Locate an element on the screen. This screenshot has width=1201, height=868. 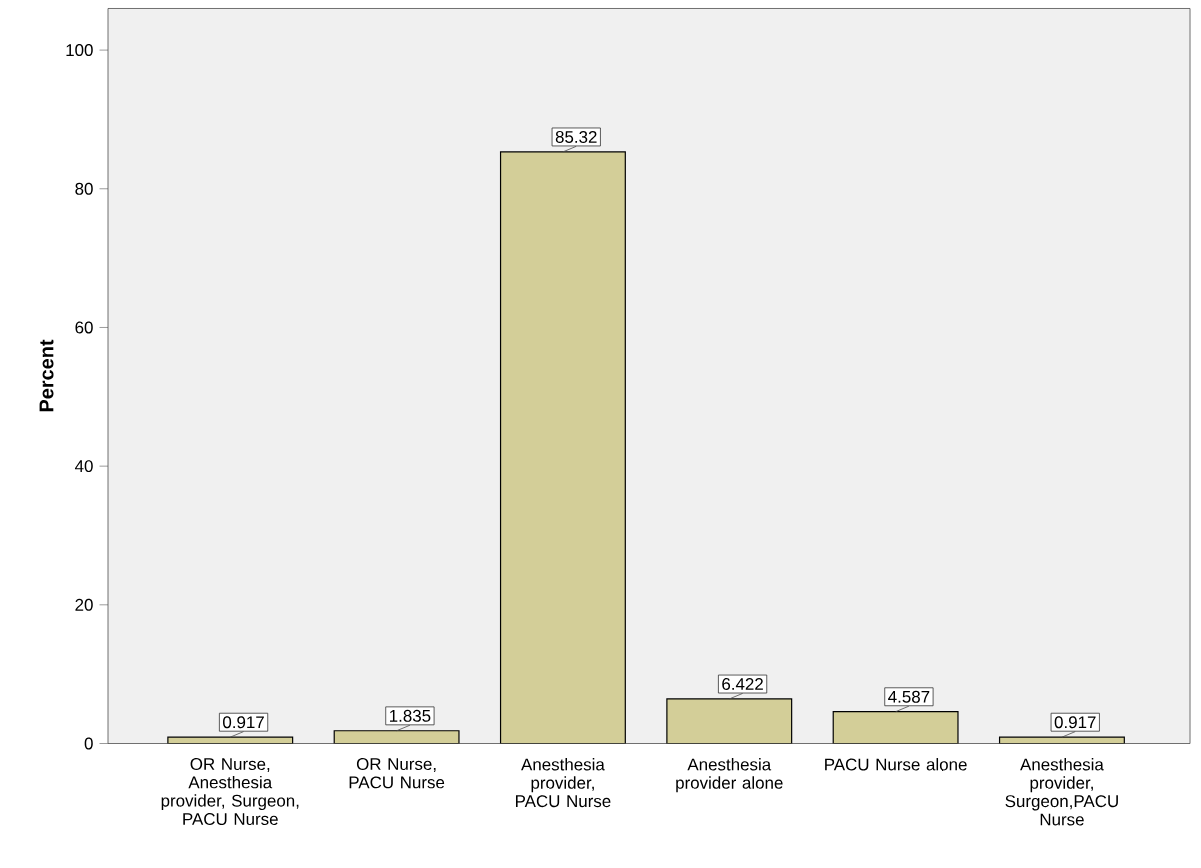
data-label: 1.835 is located at coordinates (410, 716).